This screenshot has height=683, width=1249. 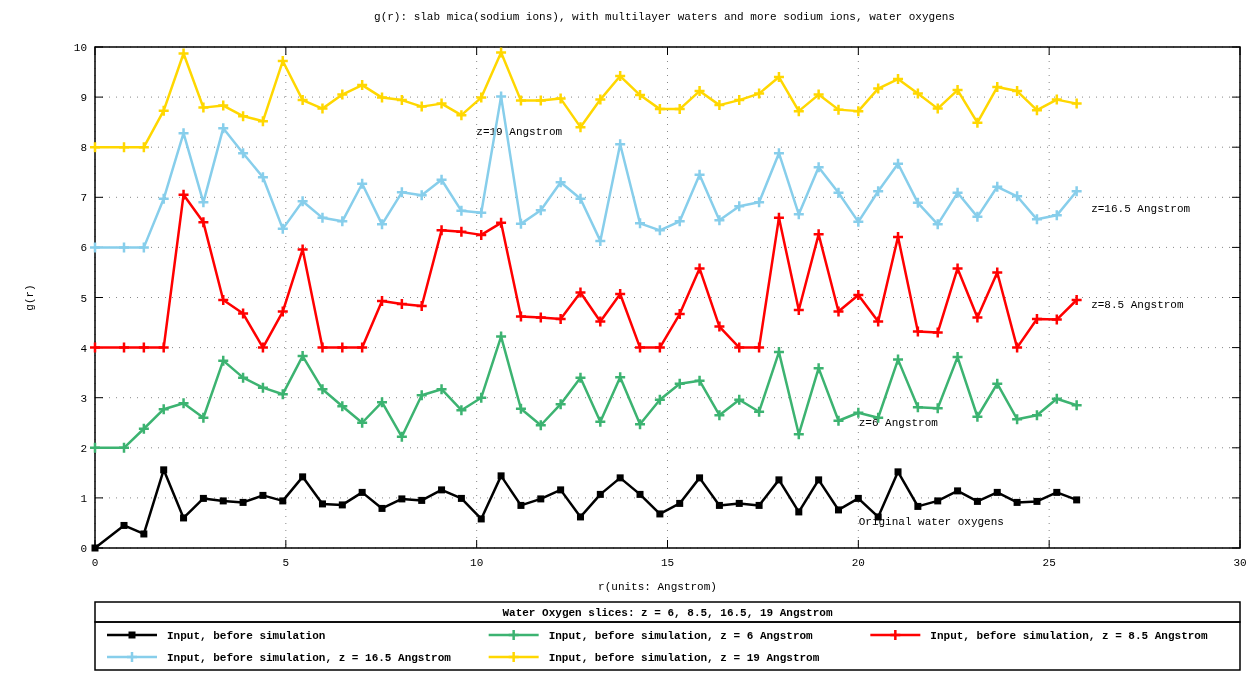 I want to click on y-tick-label: 5, so click(x=83, y=298).